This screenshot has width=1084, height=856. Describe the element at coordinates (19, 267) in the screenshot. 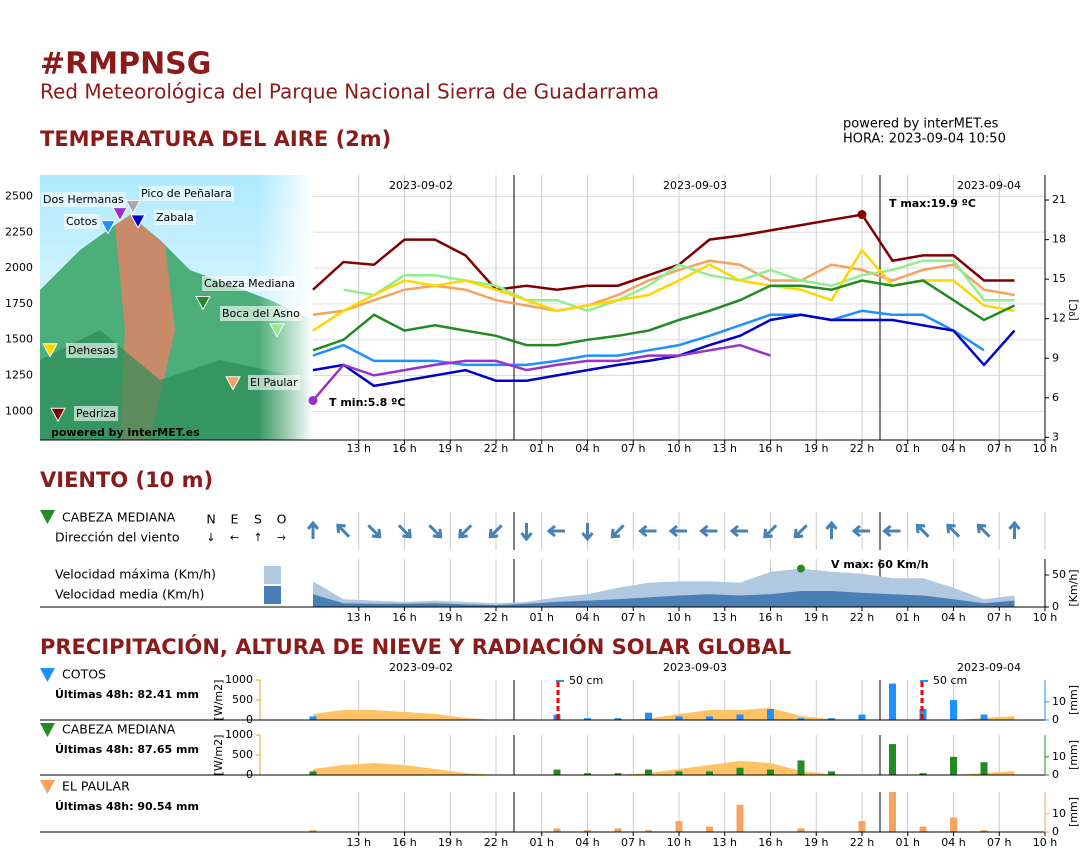

I see `alt-tick-label: 2000` at that location.